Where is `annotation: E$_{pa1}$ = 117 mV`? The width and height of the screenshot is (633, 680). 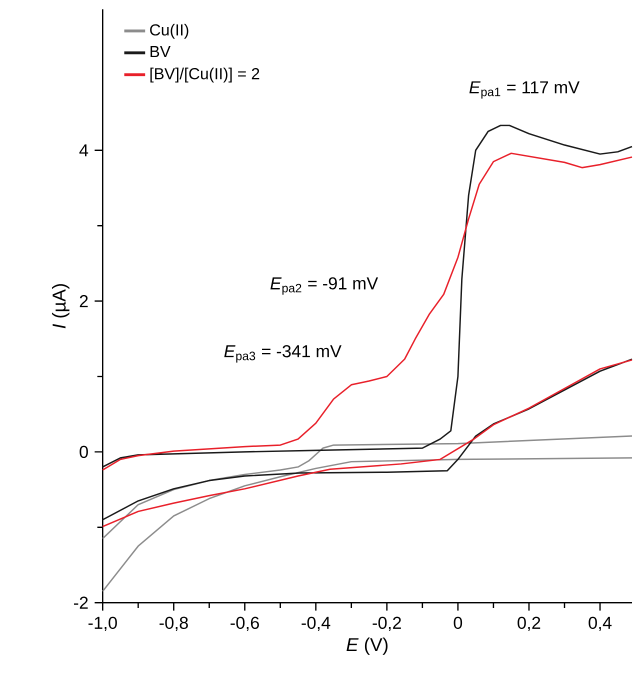
annotation: E$_{pa1}$ = 117 mV is located at coordinates (524, 90).